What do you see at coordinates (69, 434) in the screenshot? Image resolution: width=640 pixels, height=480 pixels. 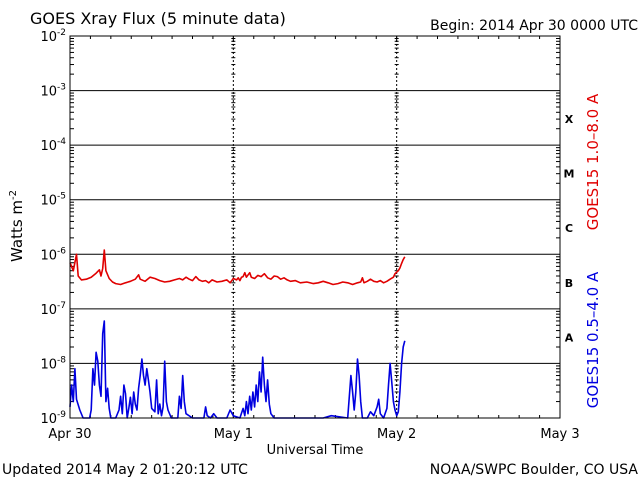 I see `x-tick-label: Apr 30` at bounding box center [69, 434].